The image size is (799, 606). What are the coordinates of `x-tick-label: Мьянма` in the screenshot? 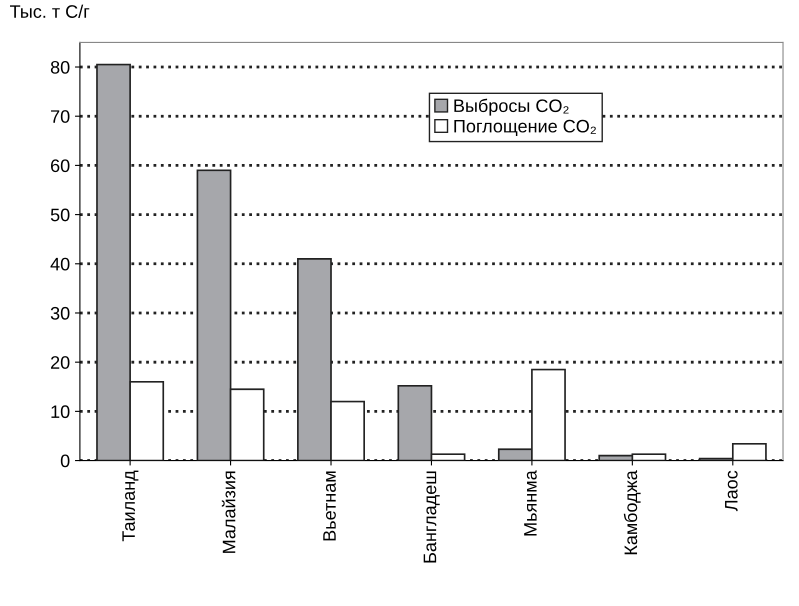 It's located at (530, 503).